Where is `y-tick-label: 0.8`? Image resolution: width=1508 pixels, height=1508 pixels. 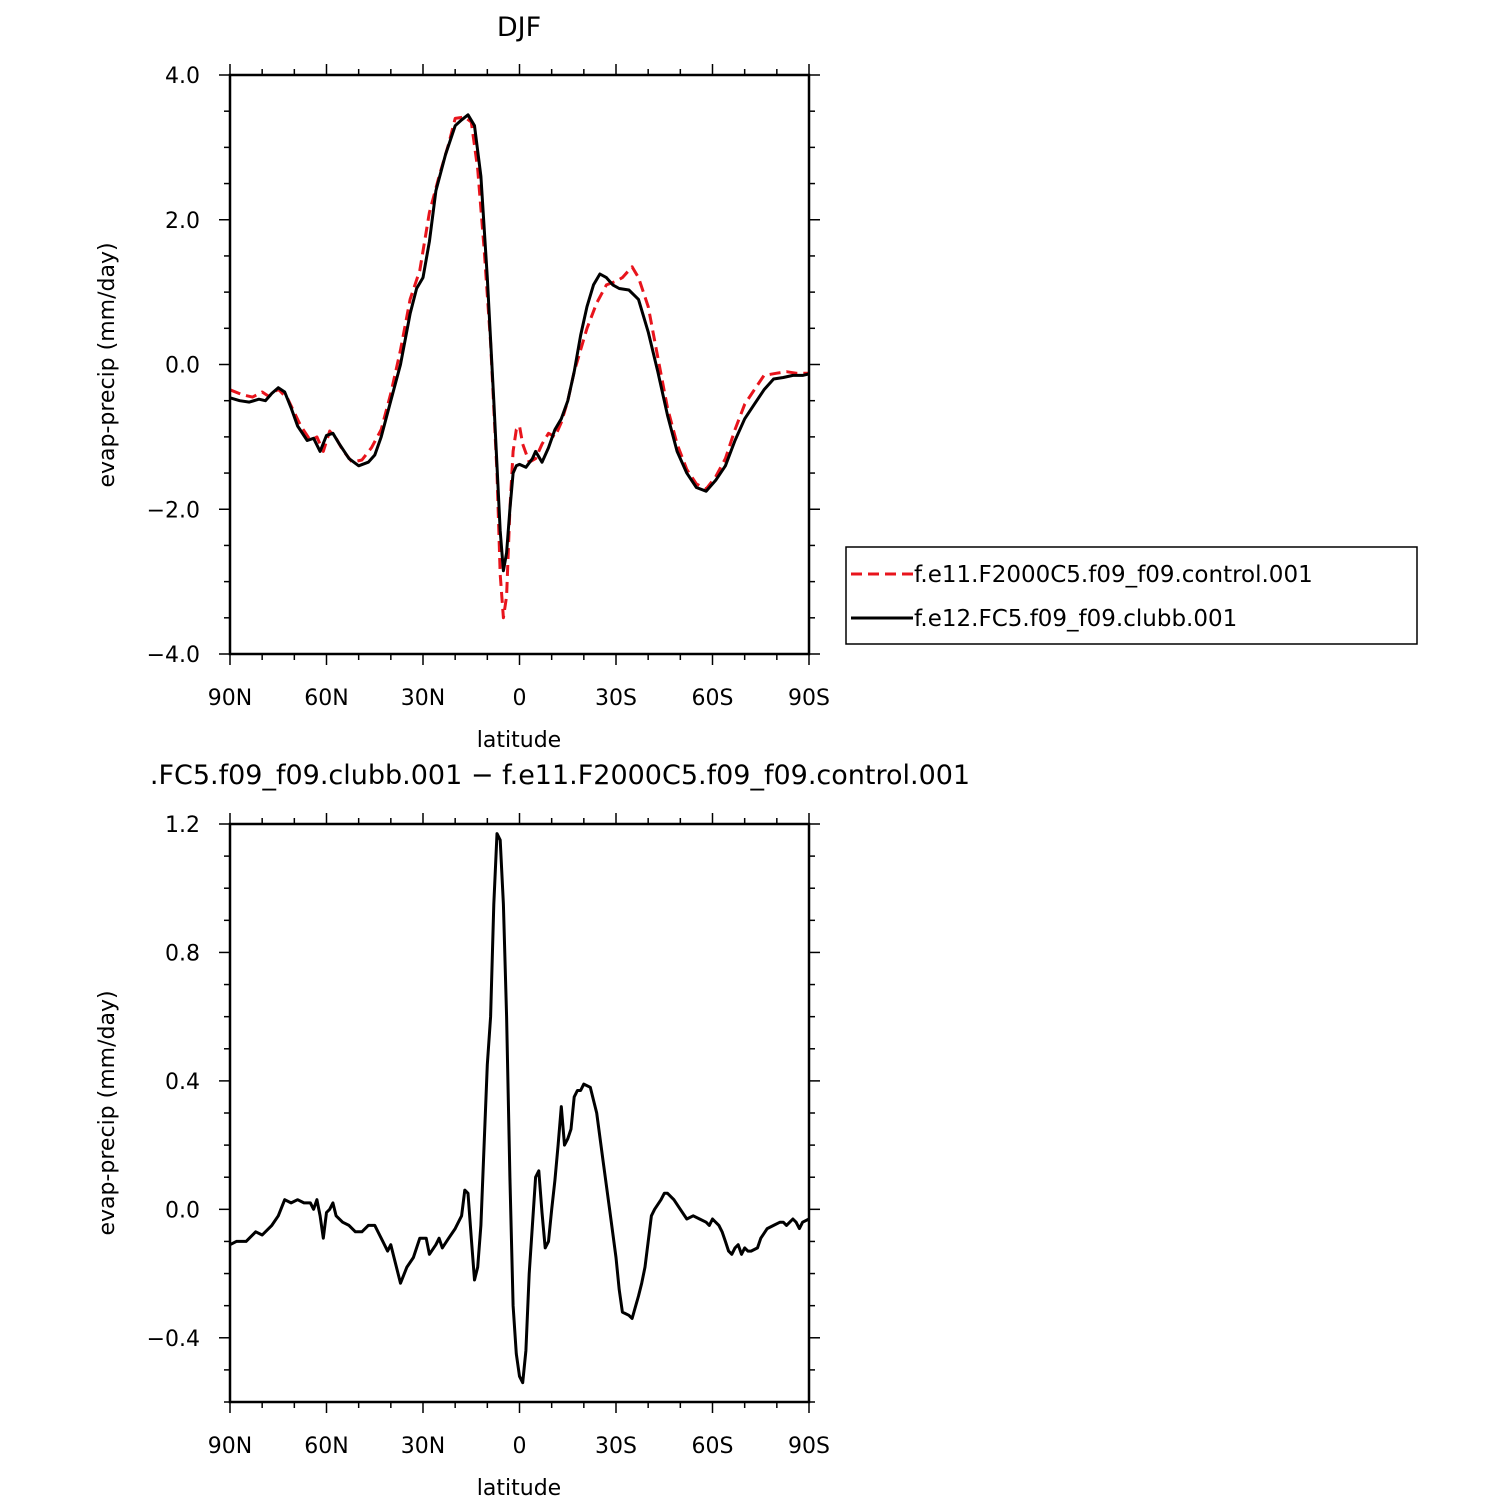 y-tick-label: 0.8 is located at coordinates (182, 953).